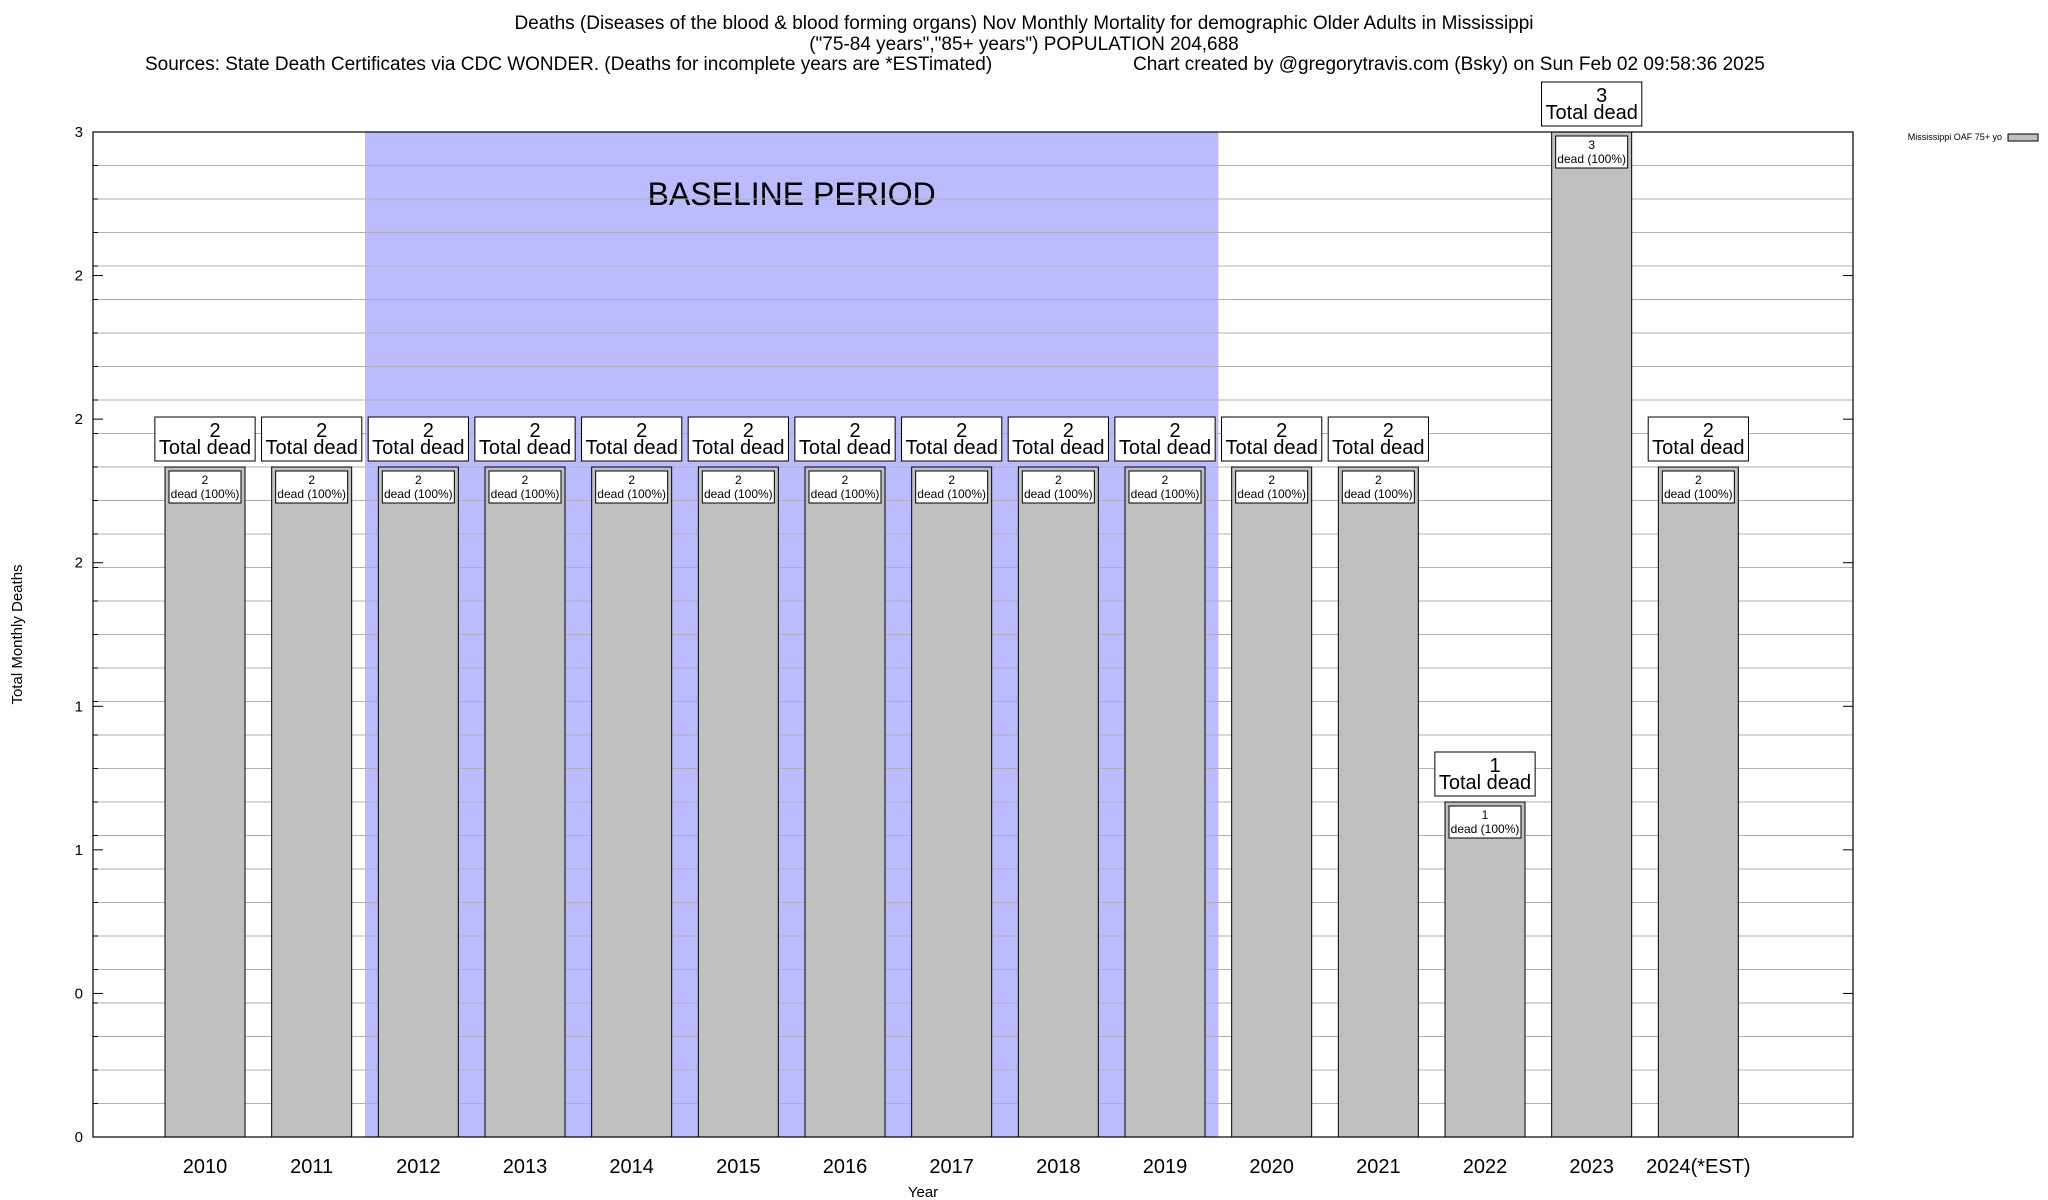 Image resolution: width=2048 pixels, height=1200 pixels. I want to click on xtick-label: 2019, so click(1165, 1167).